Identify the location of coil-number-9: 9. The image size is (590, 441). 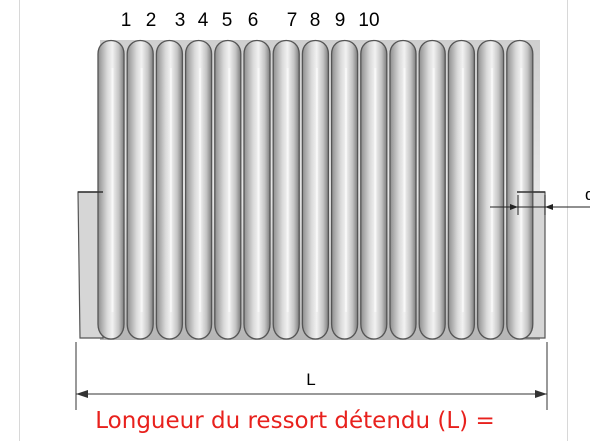
(340, 20).